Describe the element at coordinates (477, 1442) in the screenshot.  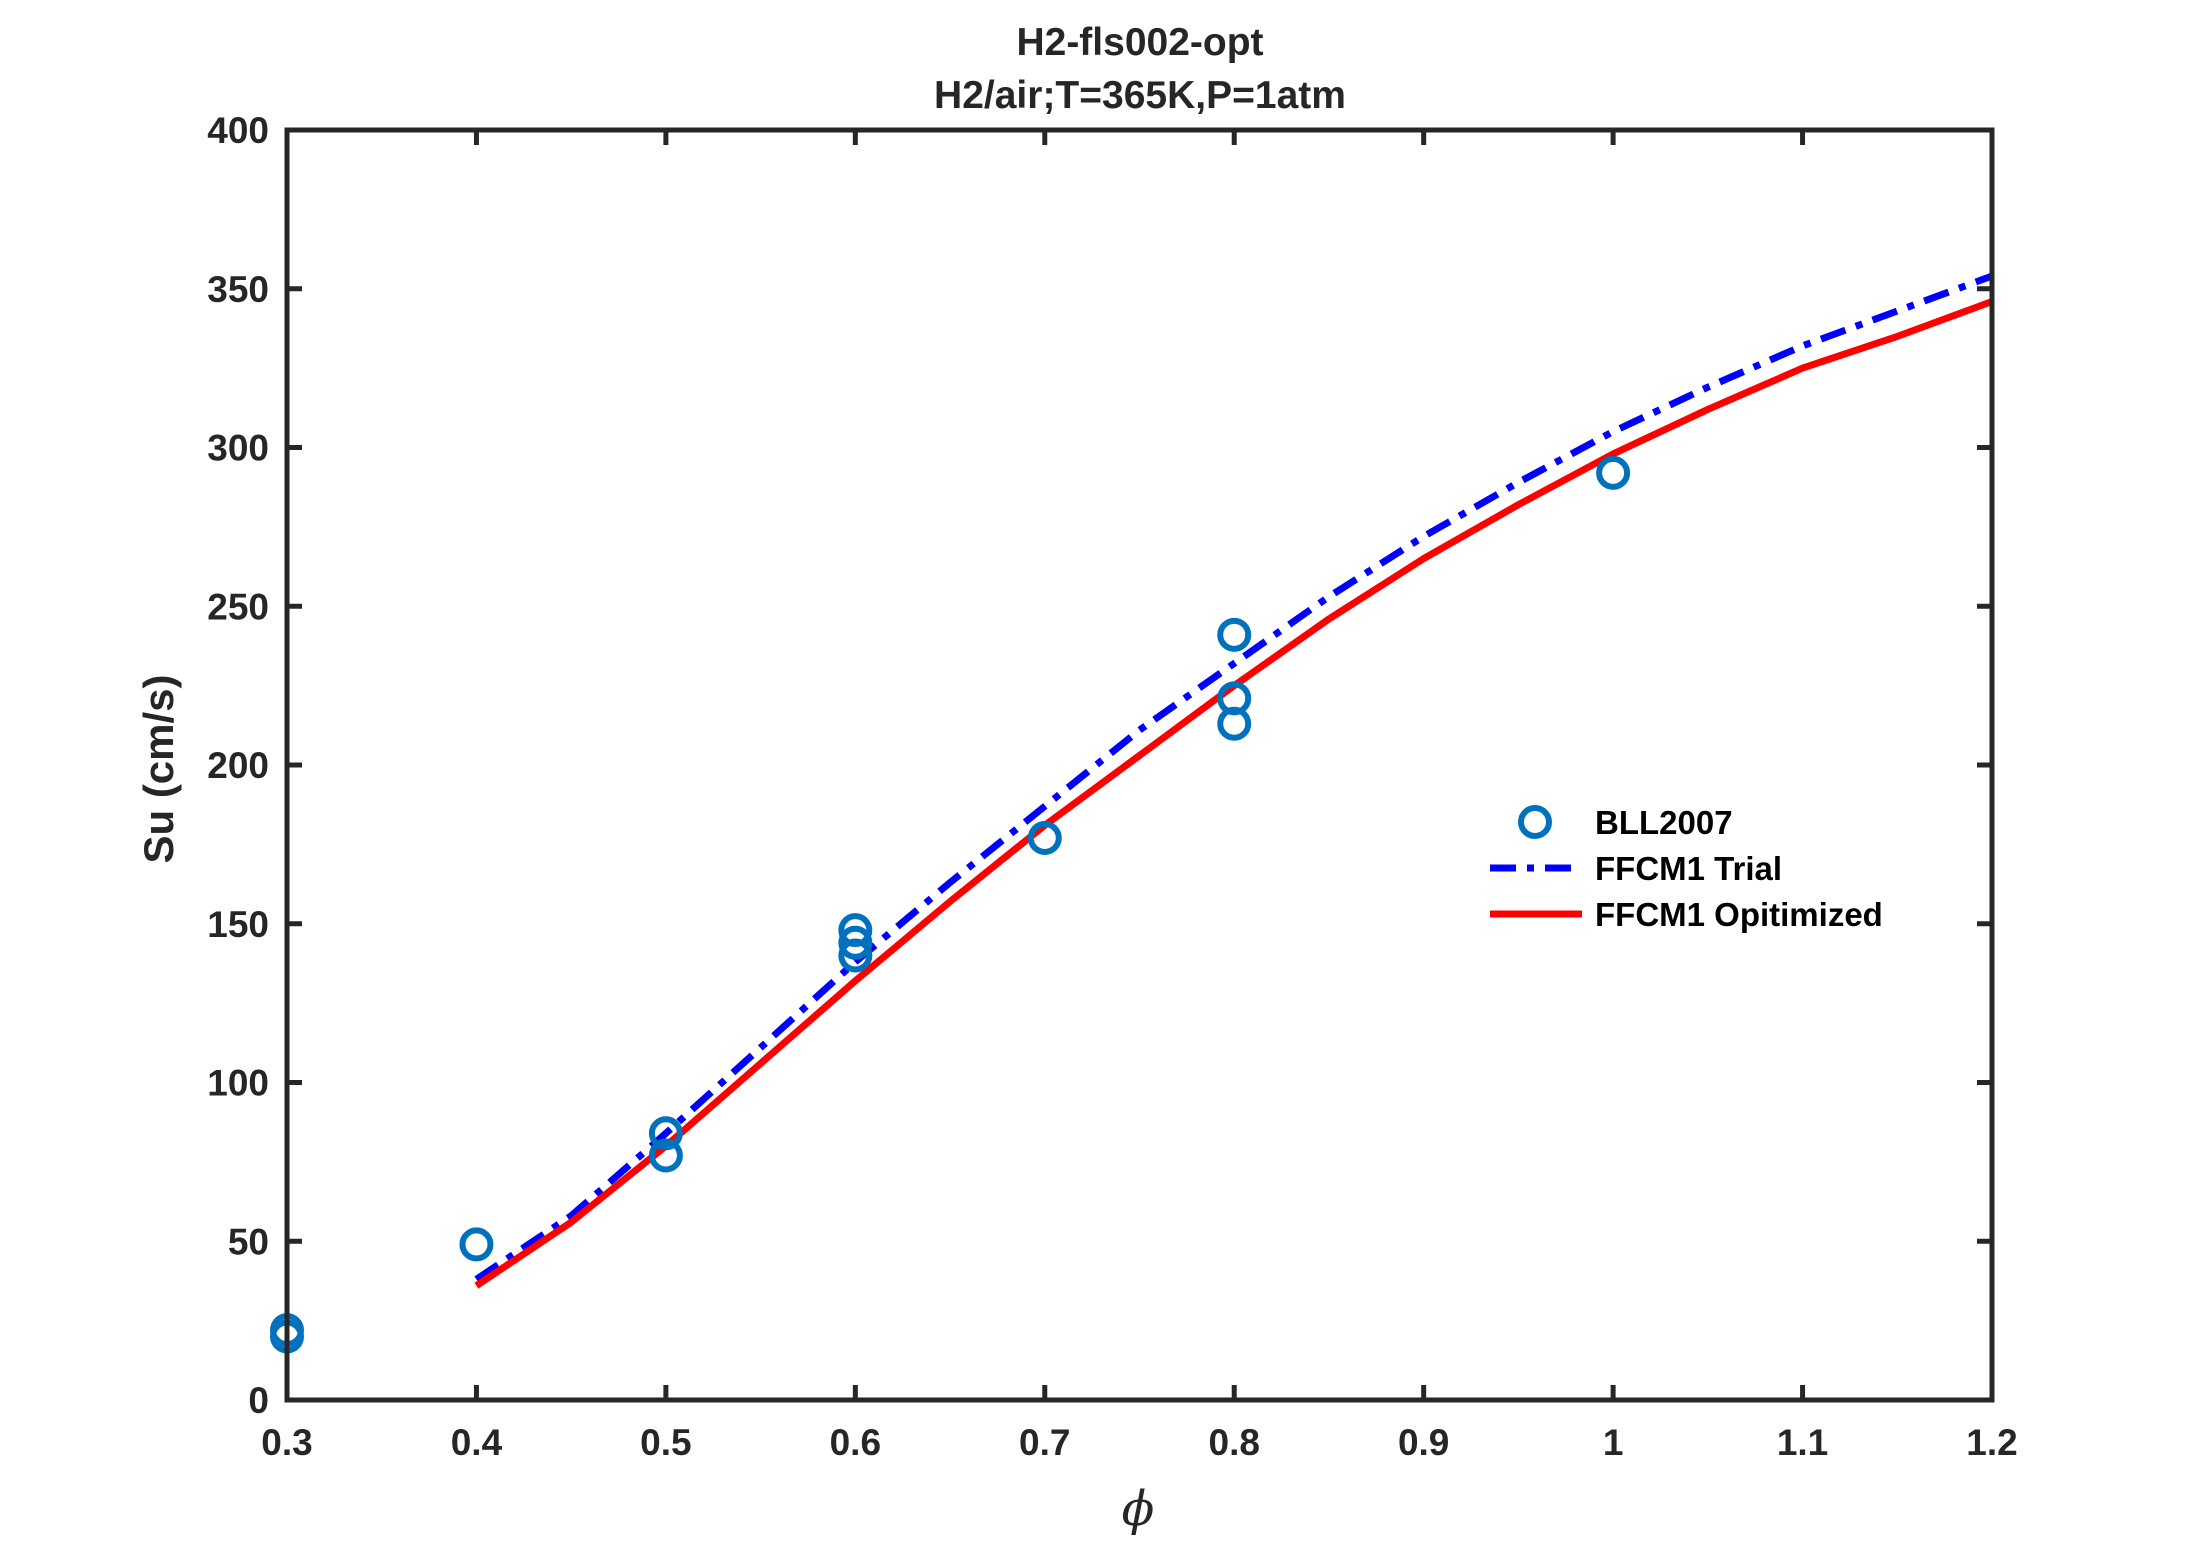
I see `x-tick-label: 0.4` at that location.